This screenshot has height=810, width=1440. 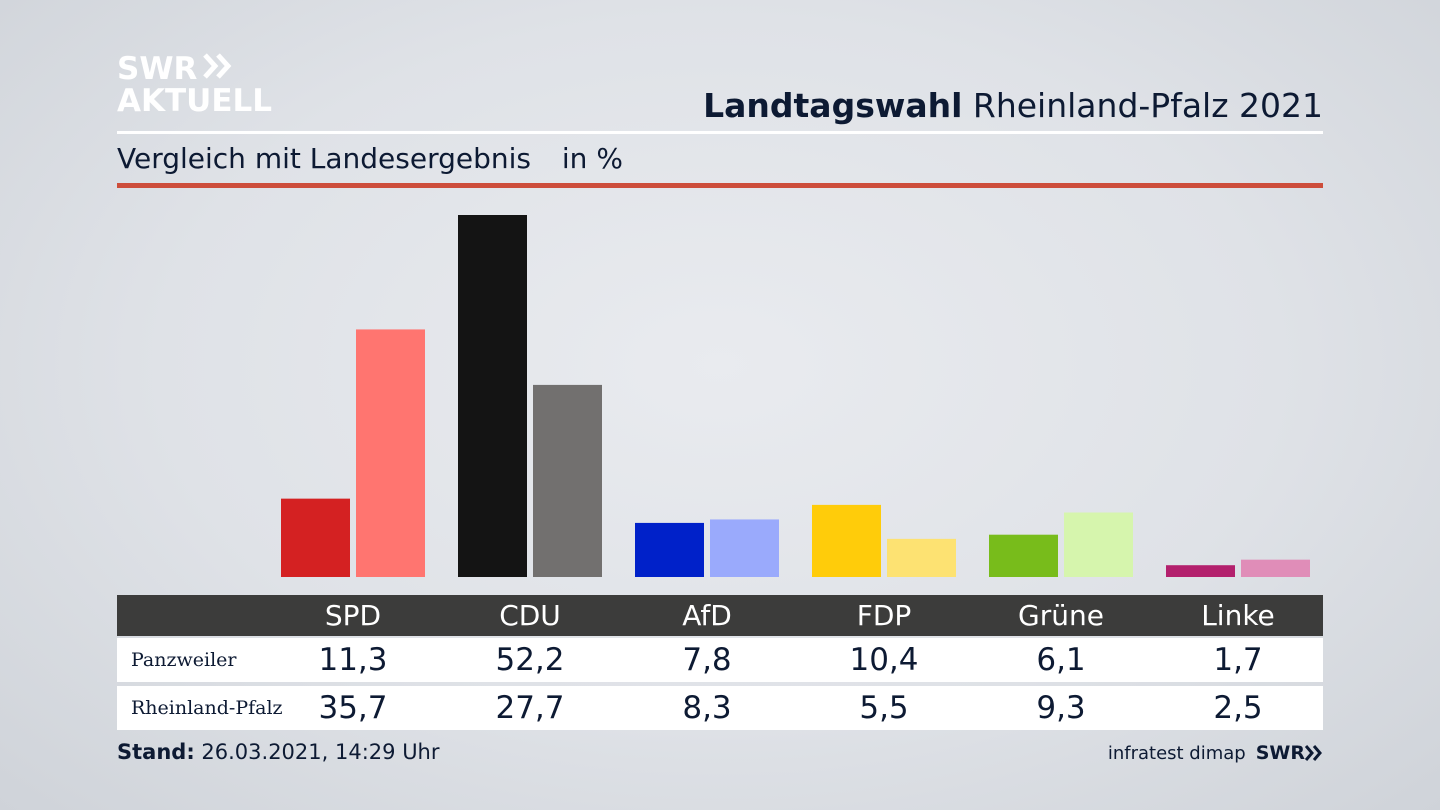 I want to click on row-label: Panzweiler, so click(x=184, y=660).